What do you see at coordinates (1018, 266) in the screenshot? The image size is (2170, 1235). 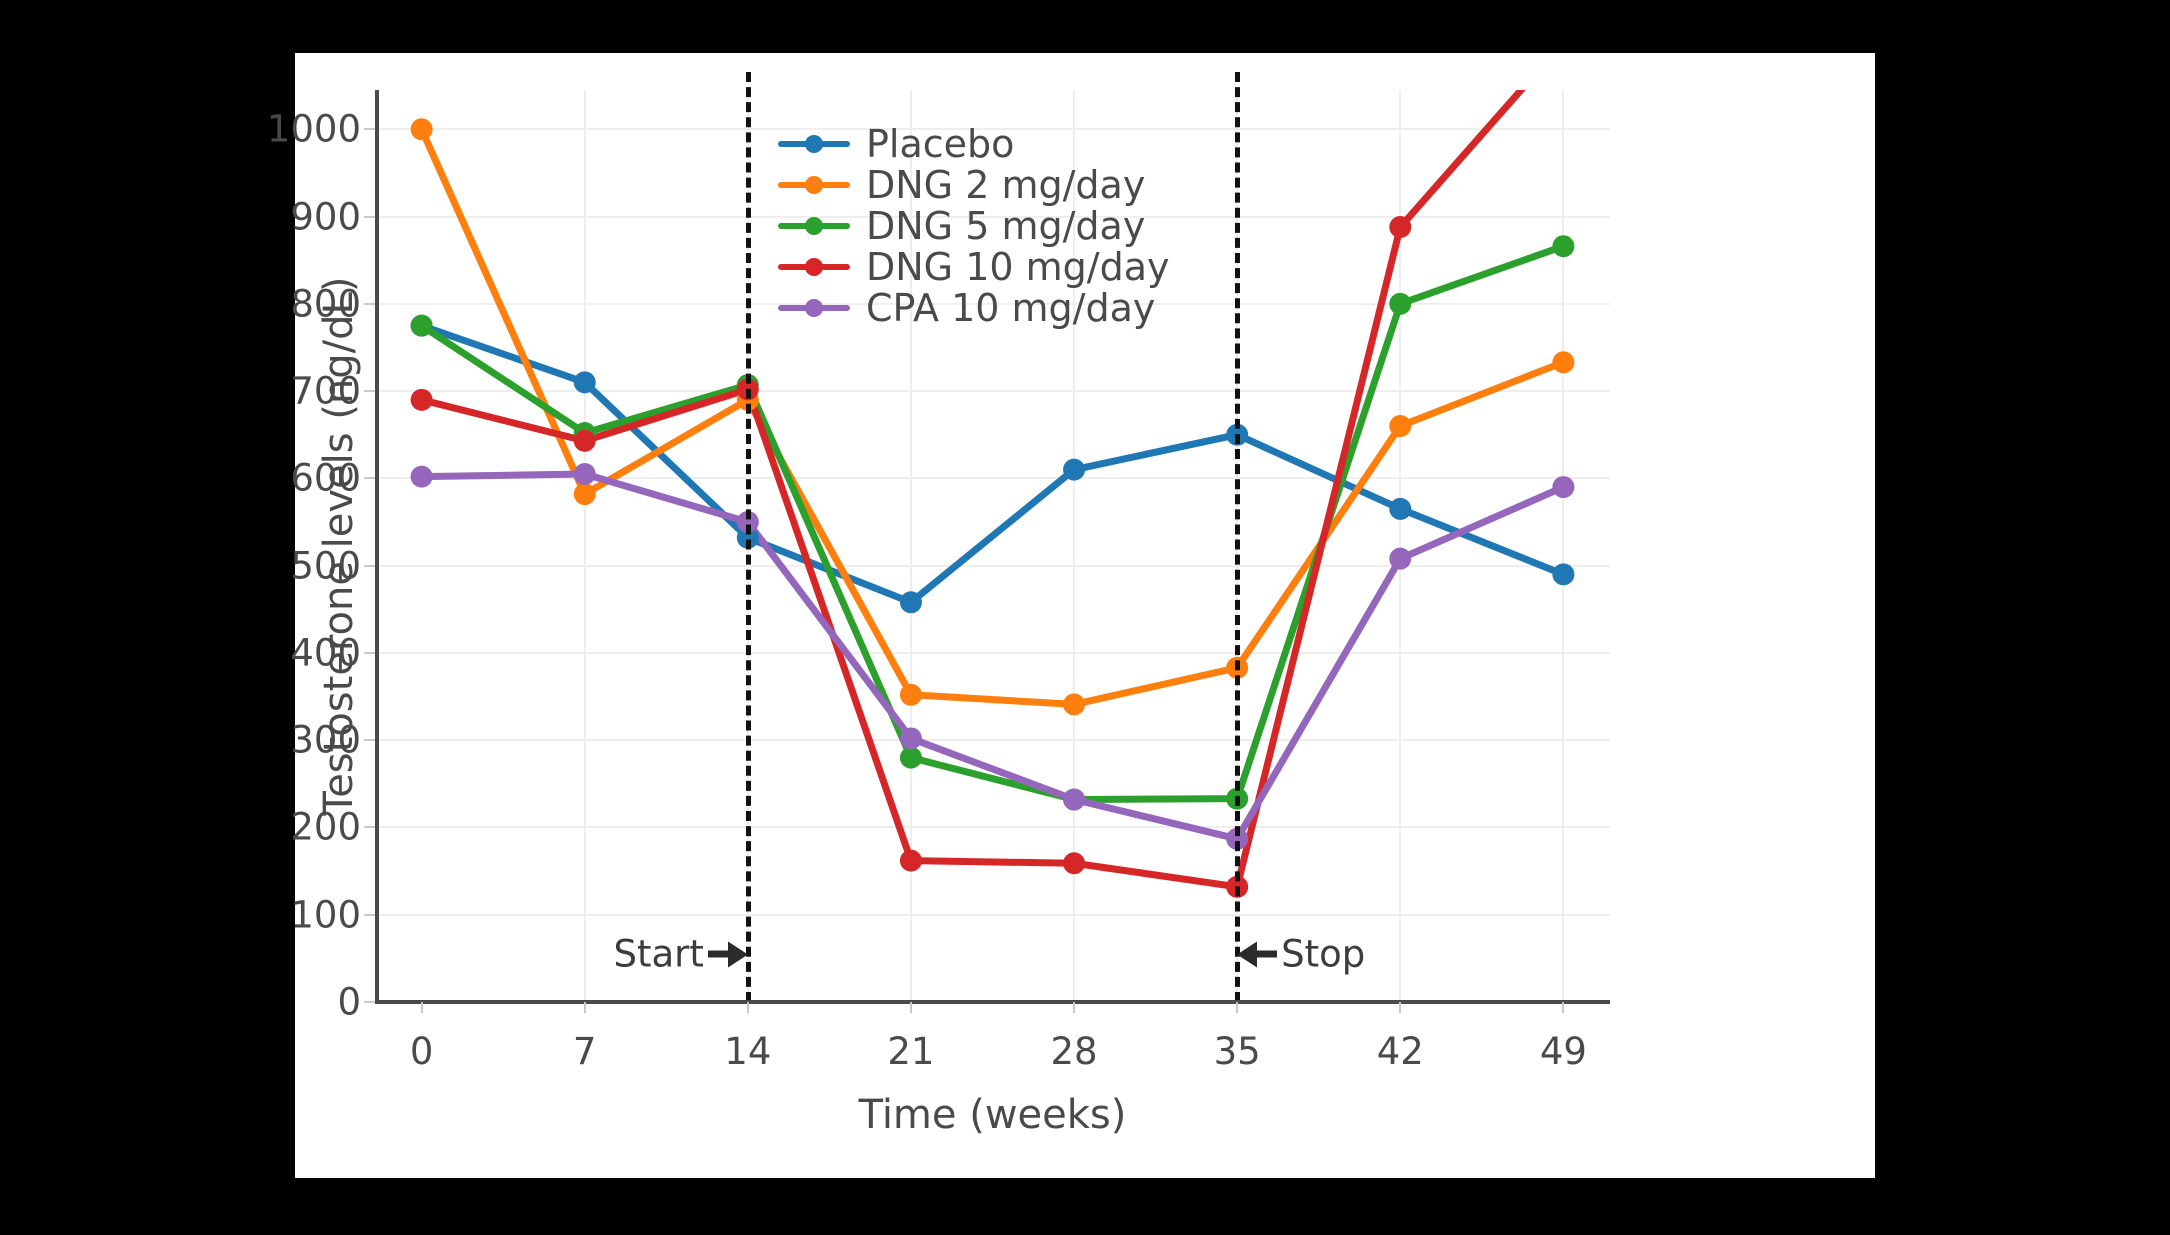 I see `legend-label: DNG 10 mg/day` at bounding box center [1018, 266].